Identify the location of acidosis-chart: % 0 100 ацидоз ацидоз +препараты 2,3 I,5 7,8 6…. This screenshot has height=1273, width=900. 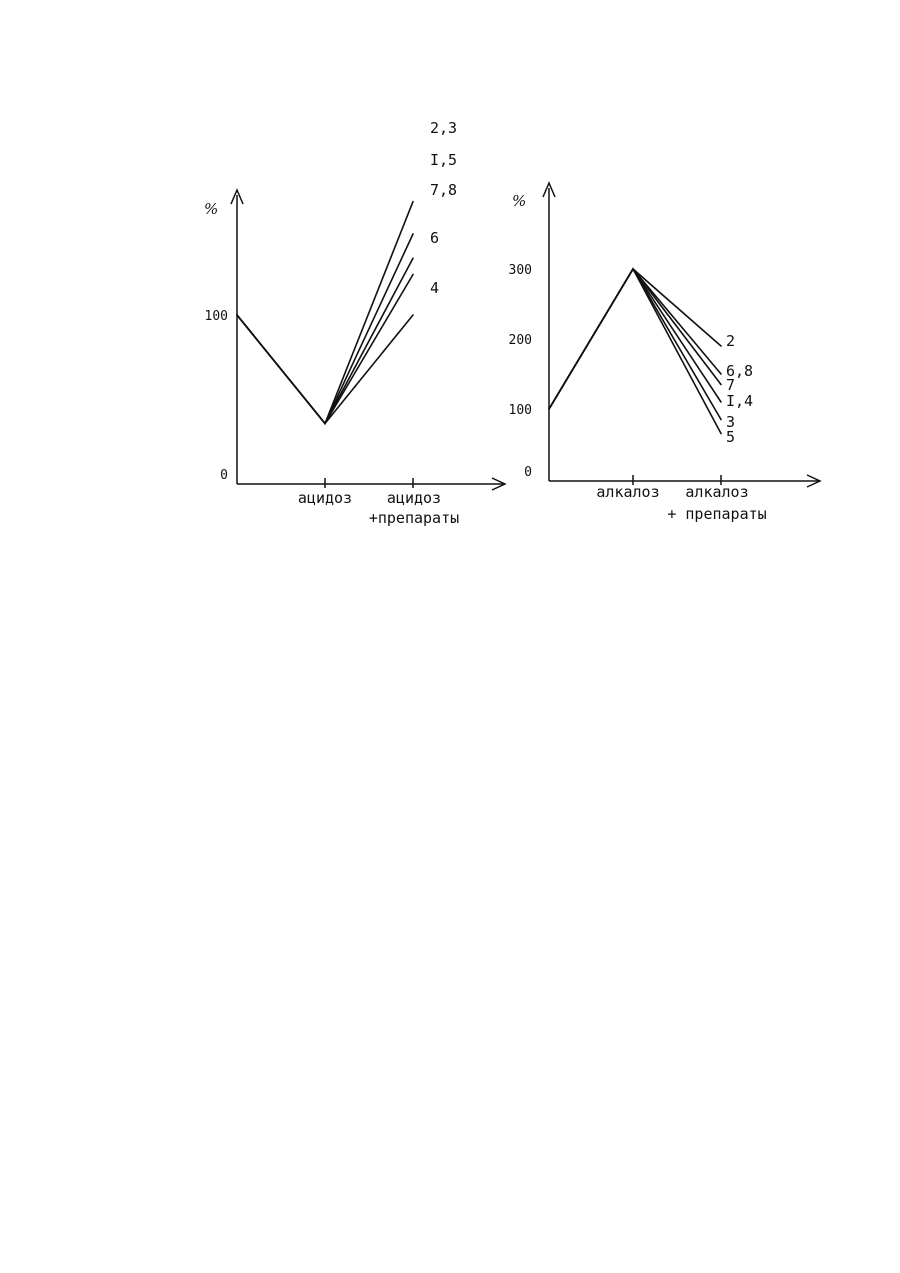
(354, 323).